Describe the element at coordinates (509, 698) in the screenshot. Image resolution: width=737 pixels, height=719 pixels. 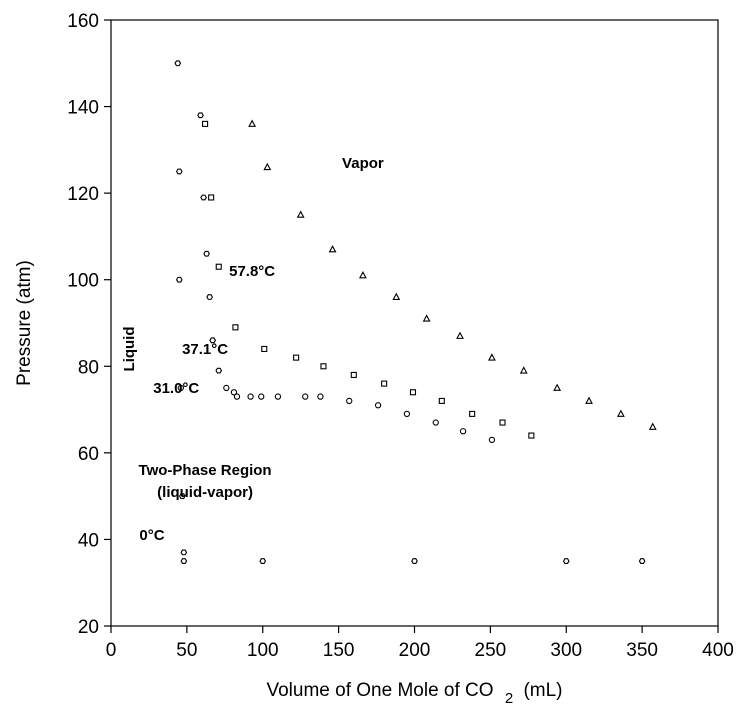
I see `x-axis-label-subscript: 2` at that location.